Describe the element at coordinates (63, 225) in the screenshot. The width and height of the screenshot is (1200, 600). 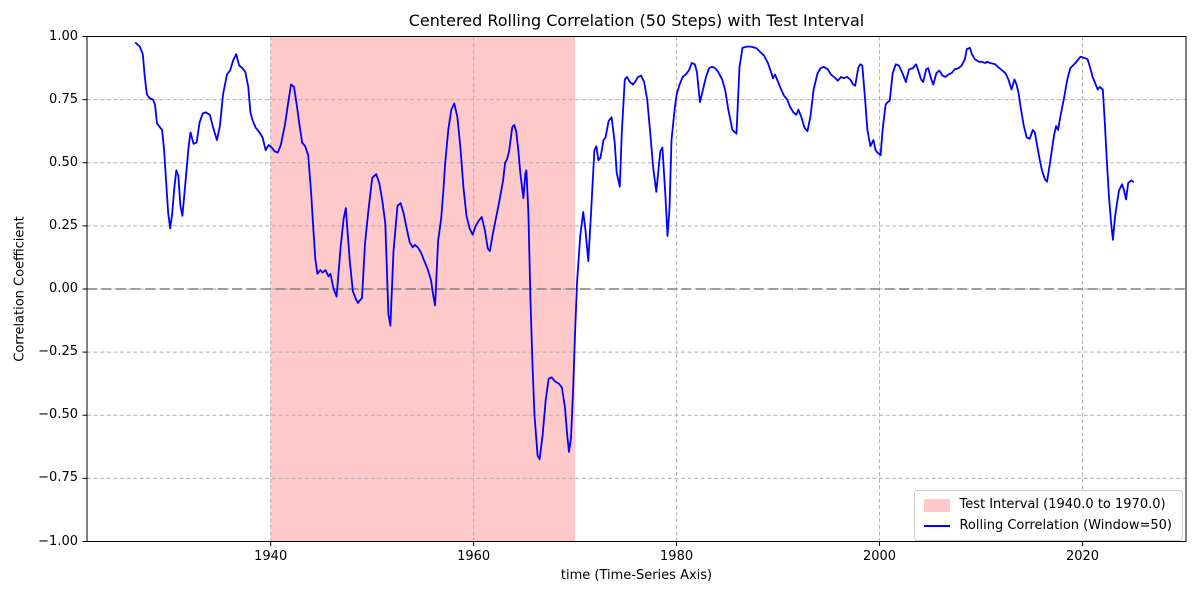
I see `y-tick-label: 0.25` at that location.